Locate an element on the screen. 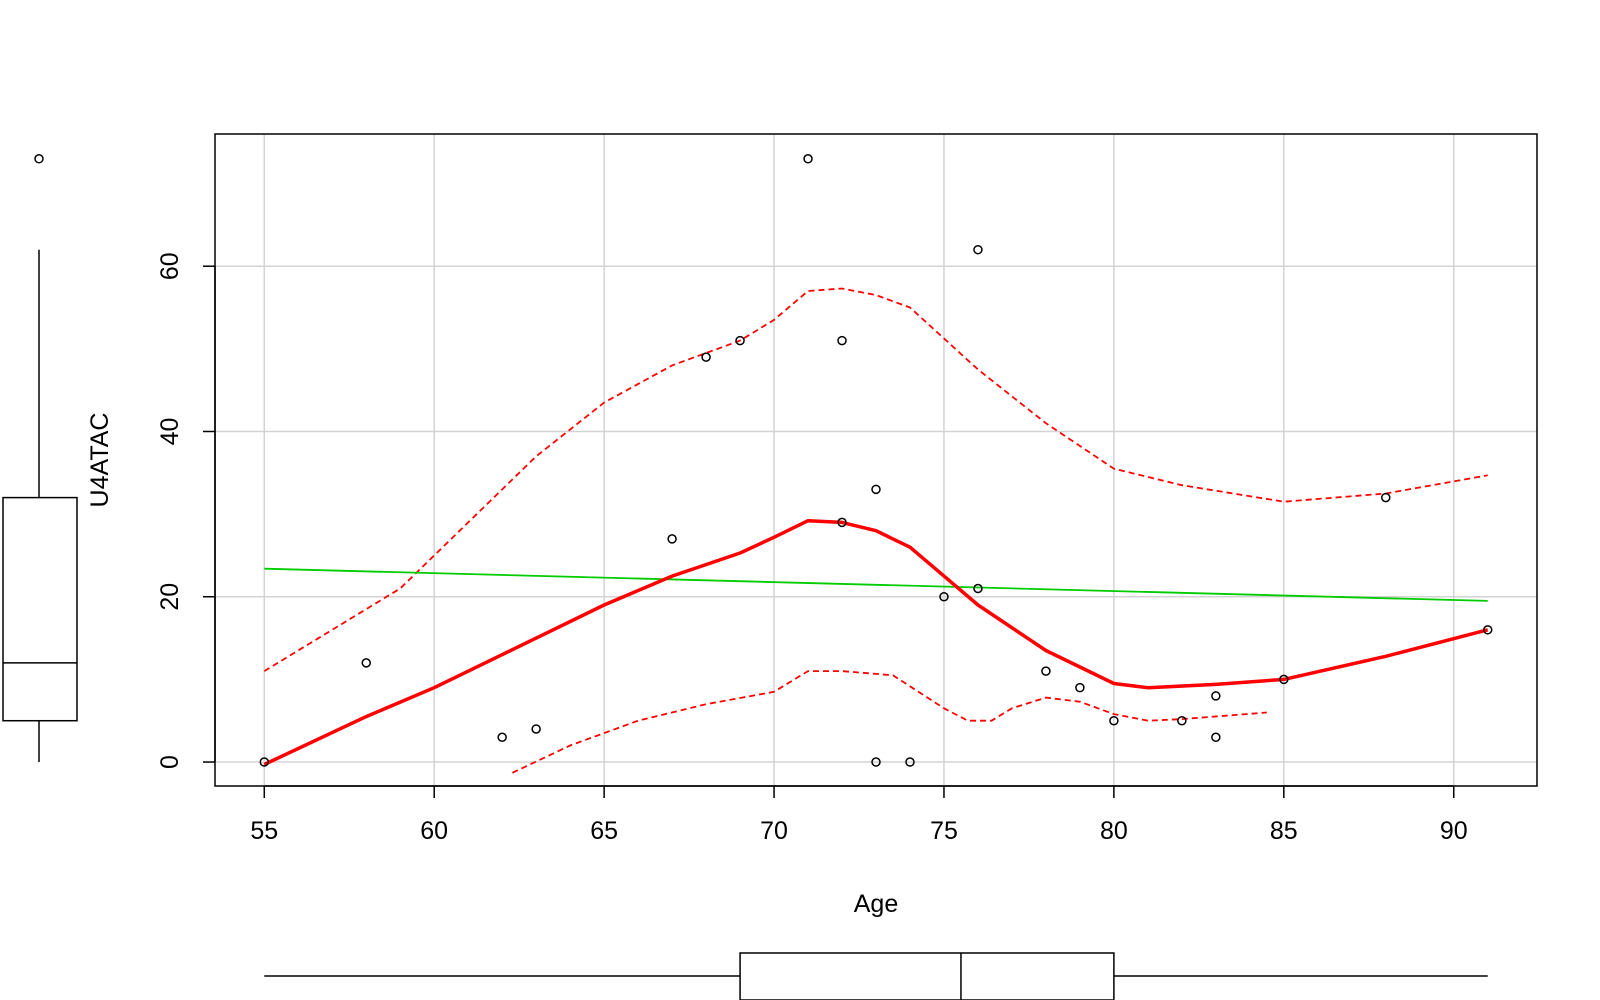 The width and height of the screenshot is (1600, 1000). y-box-body is located at coordinates (40, 609).